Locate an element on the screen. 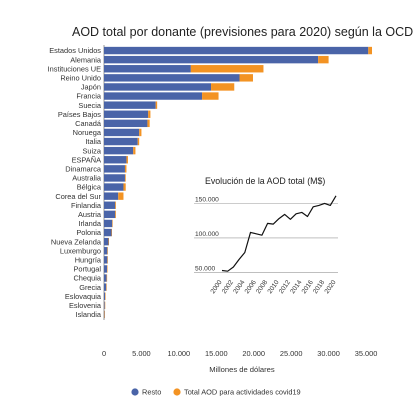 The height and width of the screenshot is (407, 414). category-label: Italia is located at coordinates (93, 141).